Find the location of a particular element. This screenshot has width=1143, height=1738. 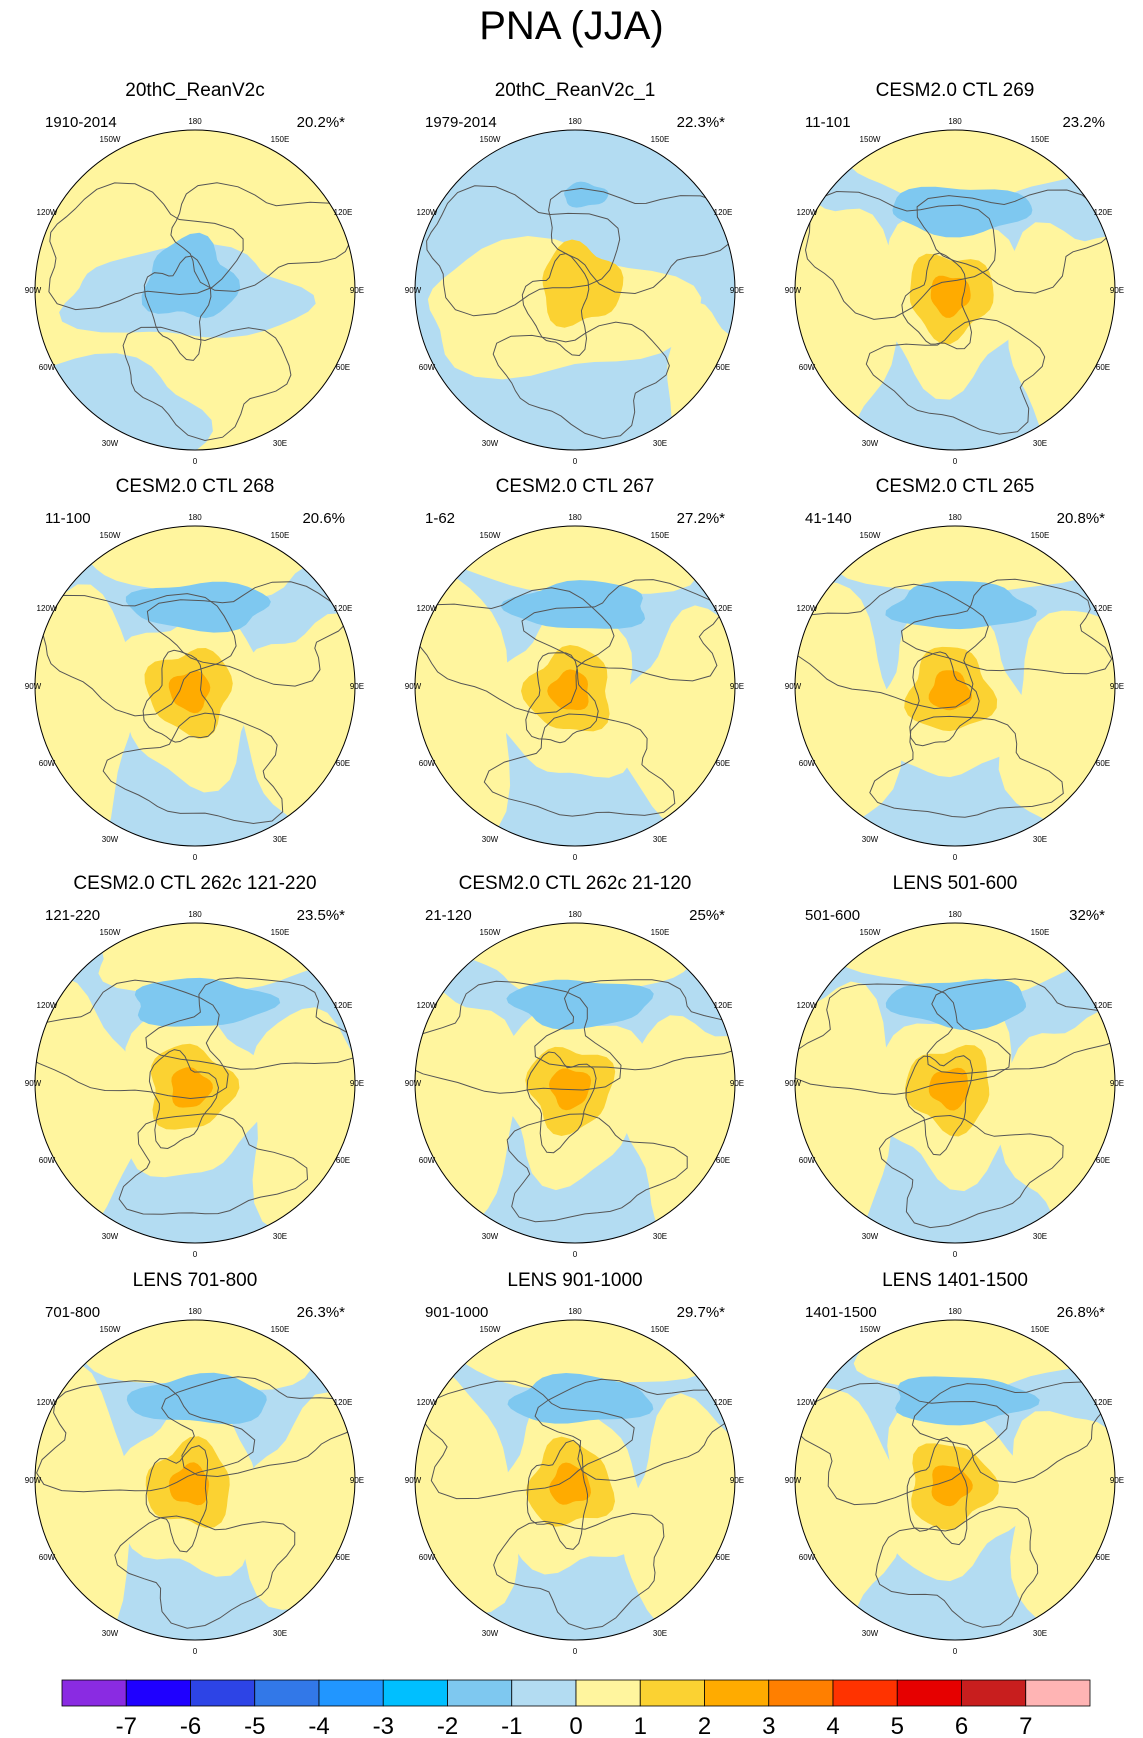

colorbar-label: 0 is located at coordinates (575, 1725).